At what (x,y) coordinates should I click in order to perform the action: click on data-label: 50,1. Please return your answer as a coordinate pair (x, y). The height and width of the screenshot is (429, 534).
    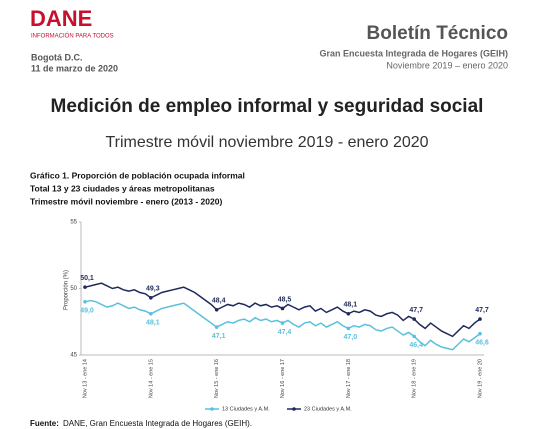
    Looking at the image, I should click on (87, 278).